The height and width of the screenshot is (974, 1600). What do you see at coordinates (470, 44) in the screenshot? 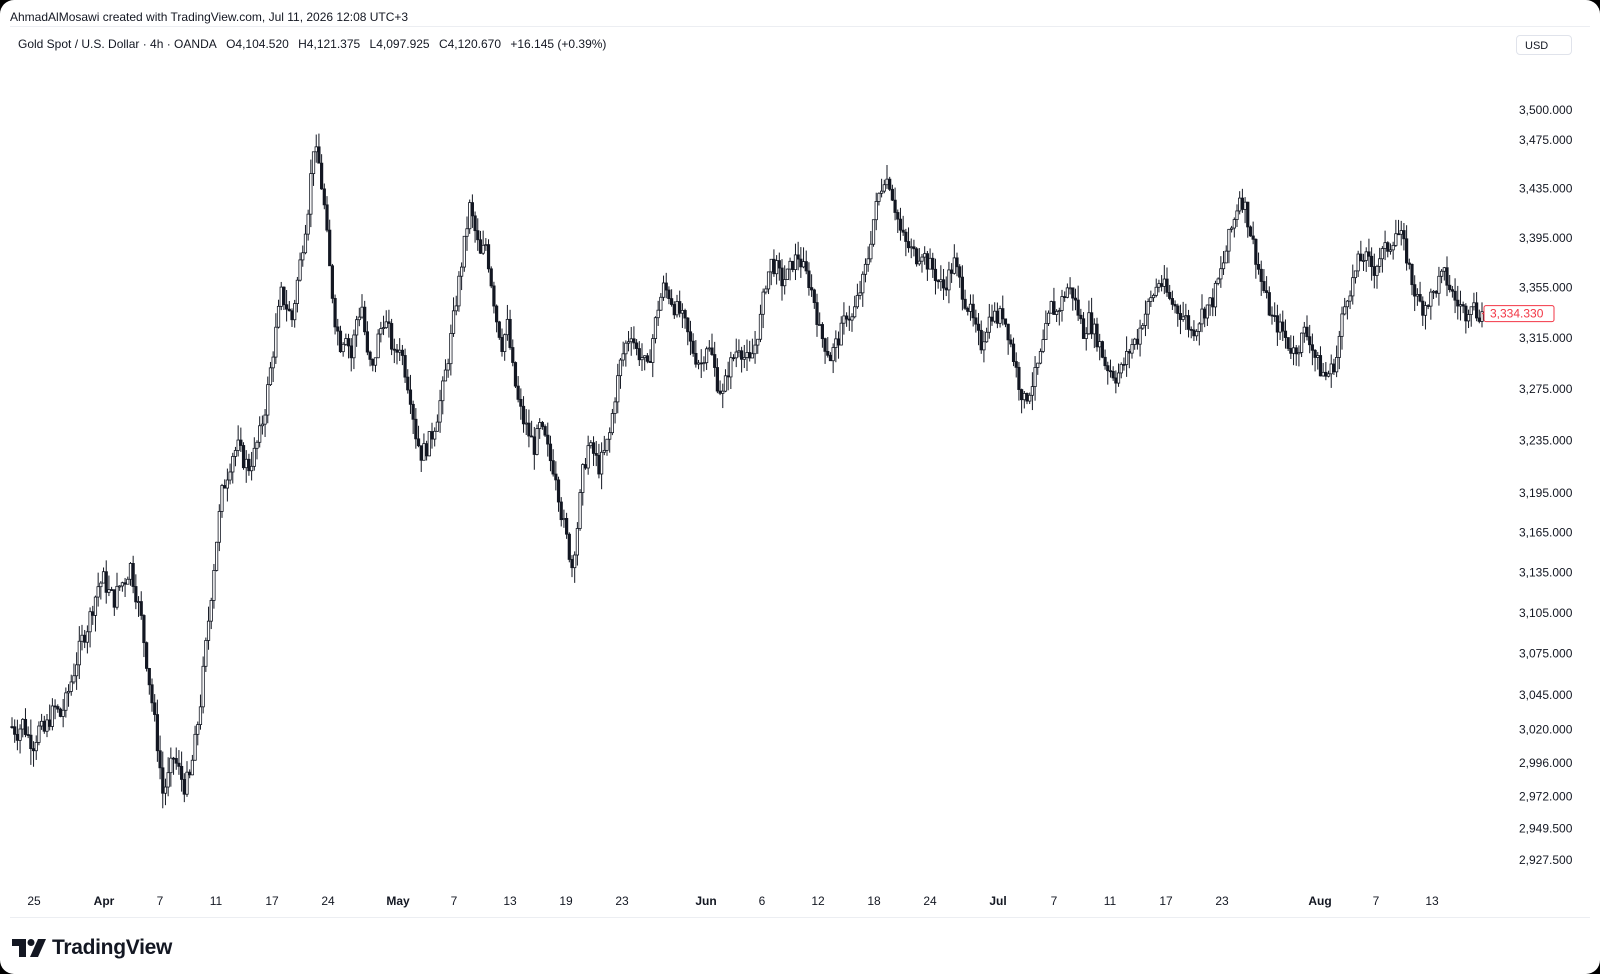
I see `legend-close: C4,120.670` at bounding box center [470, 44].